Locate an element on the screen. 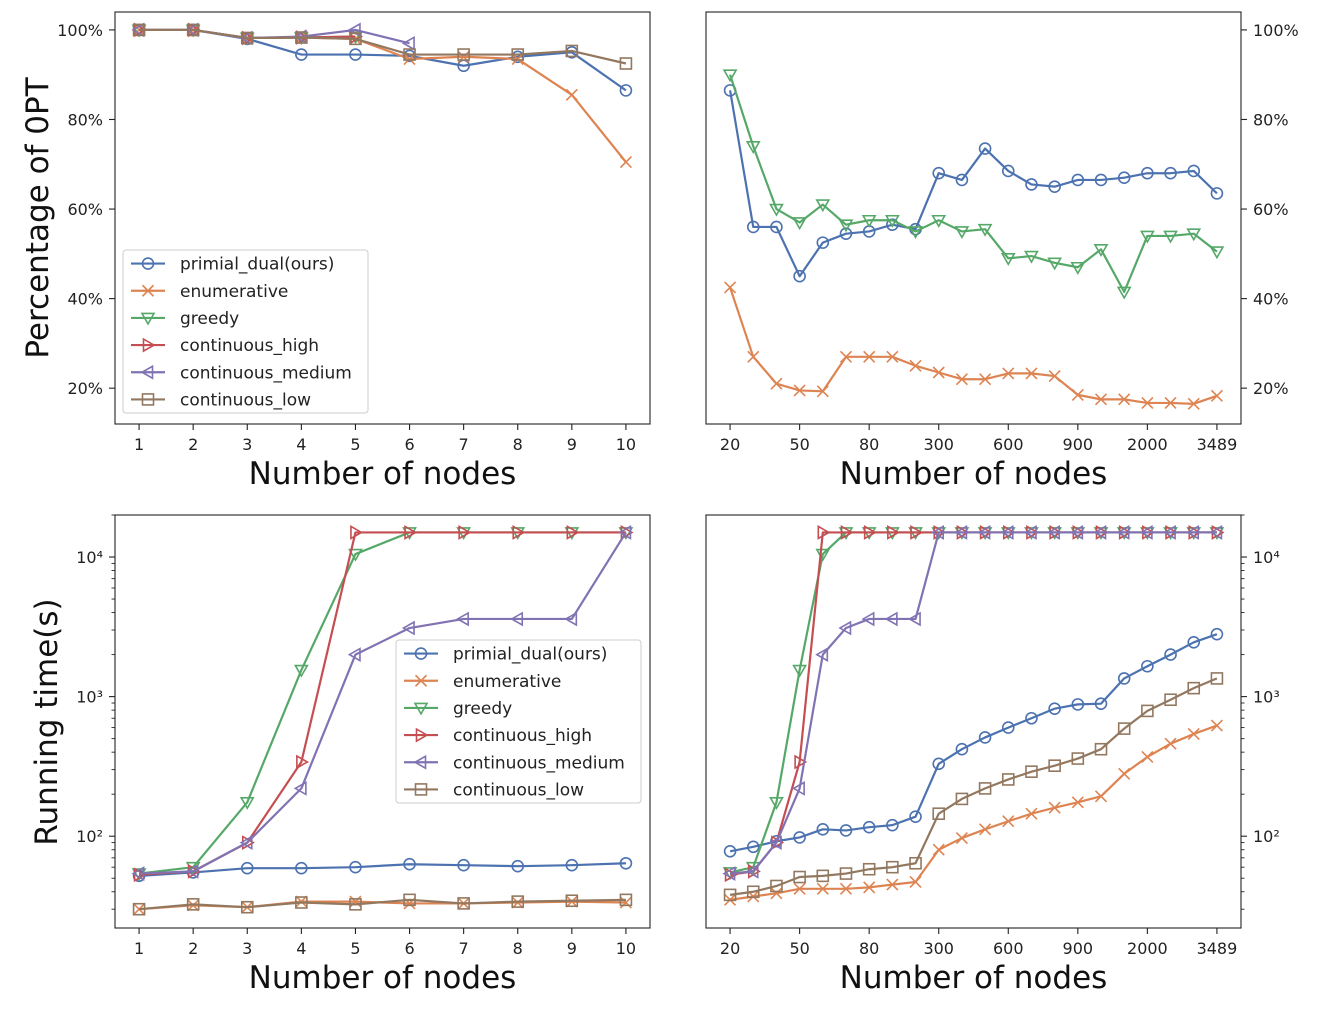 This screenshot has height=1015, width=1318. x-tick-label: 6 is located at coordinates (409, 948).